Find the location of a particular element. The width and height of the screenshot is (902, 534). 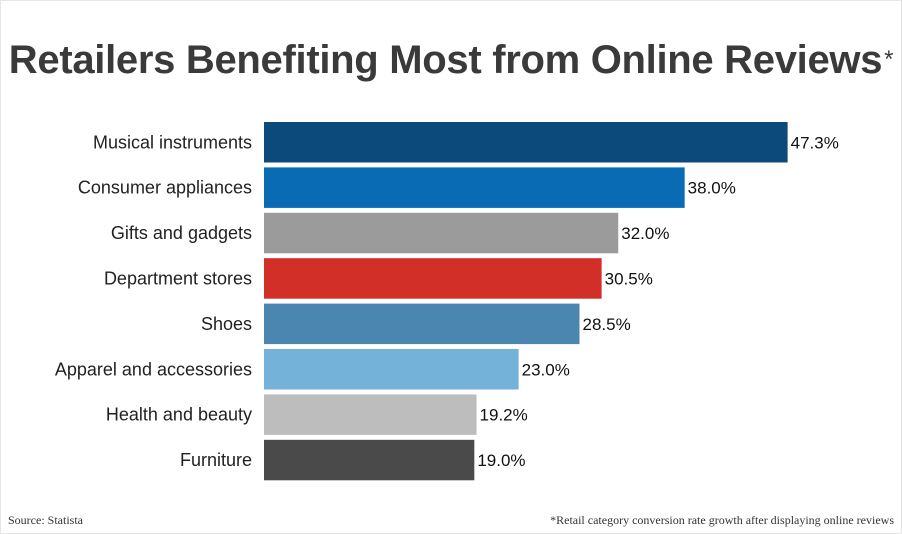

value-label-furniture: 19.0% is located at coordinates (501, 460).